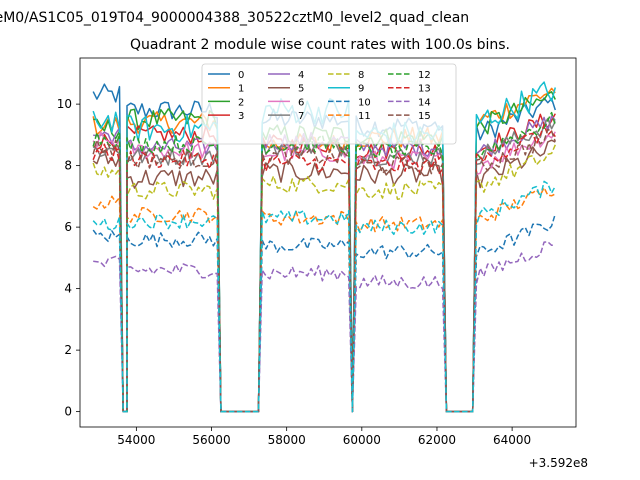  Describe the element at coordinates (301, 116) in the screenshot. I see `legend-label-7: 7` at that location.